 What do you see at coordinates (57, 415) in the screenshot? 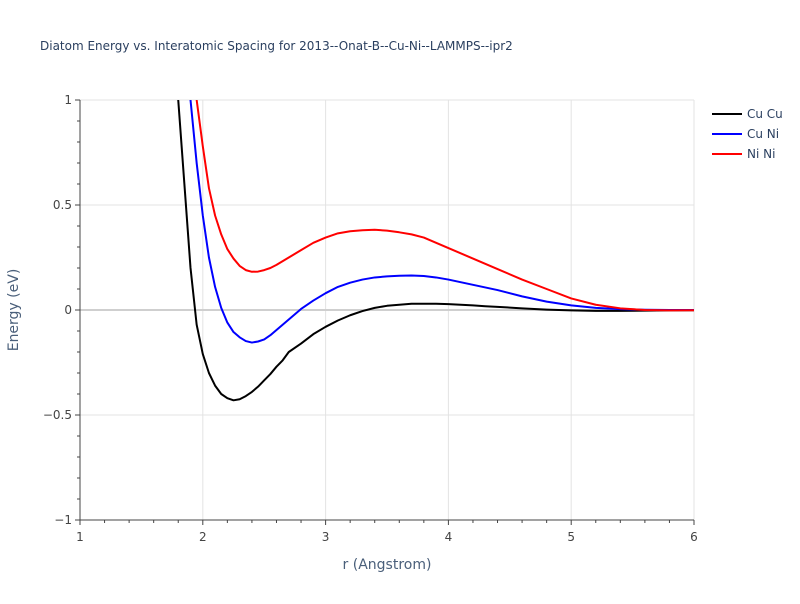
I see `y-tick-label: −0.5` at bounding box center [57, 415].